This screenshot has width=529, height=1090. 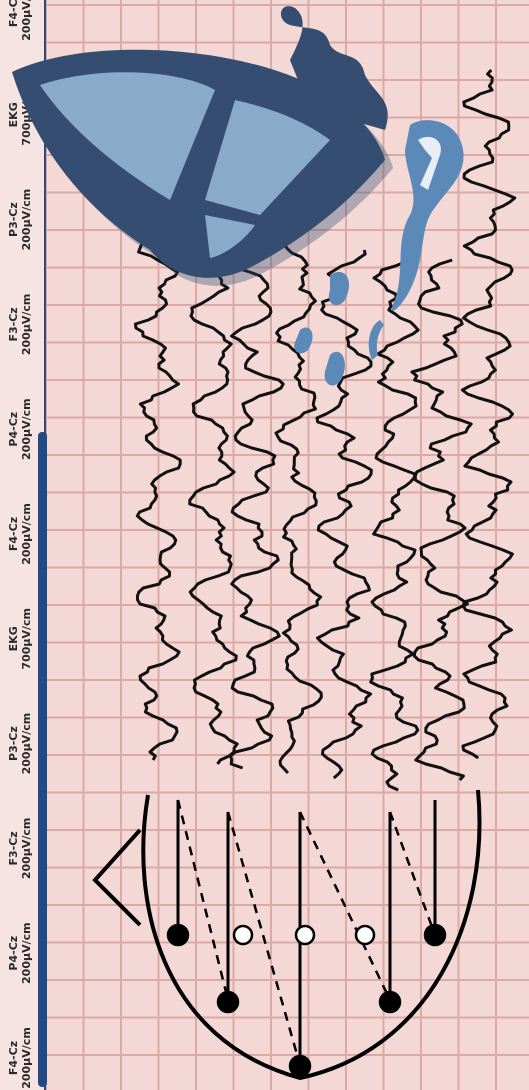 I want to click on label-strip, so click(x=22, y=545).